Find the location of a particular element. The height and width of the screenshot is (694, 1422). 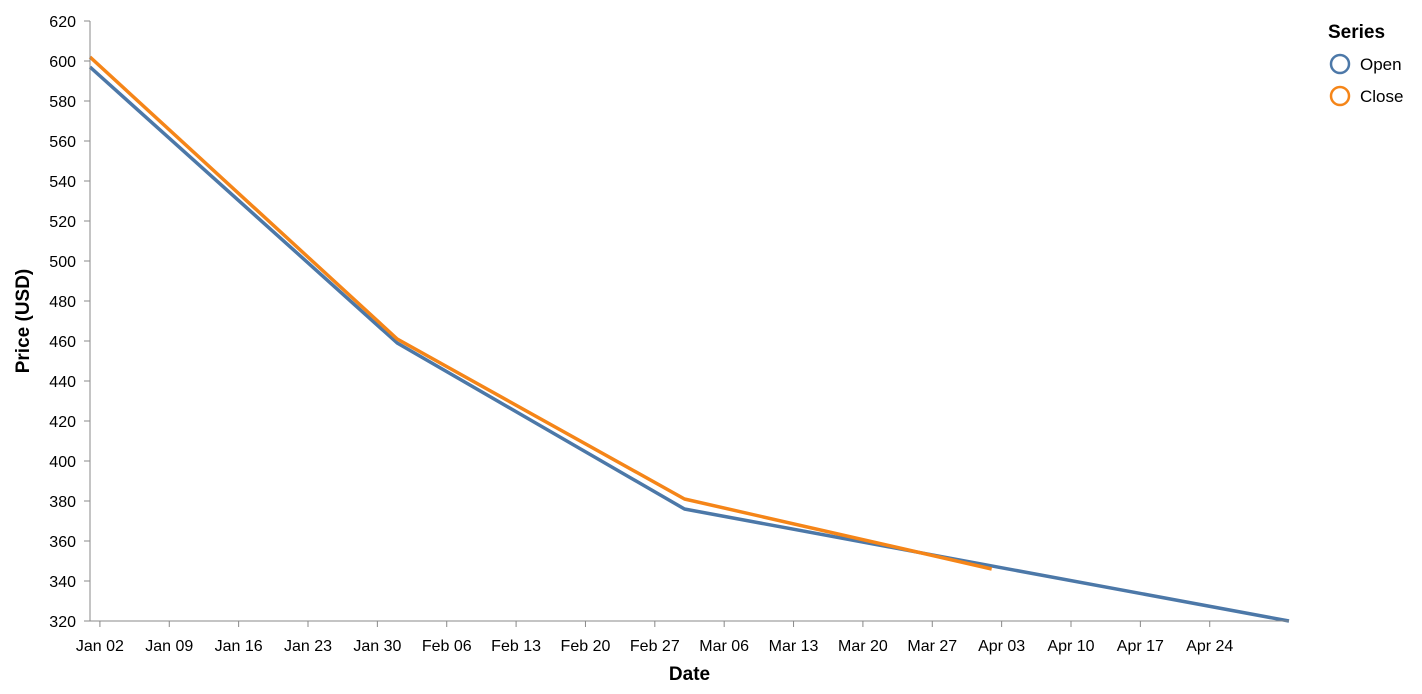

x-tick-label: Apr 17 is located at coordinates (1140, 646).